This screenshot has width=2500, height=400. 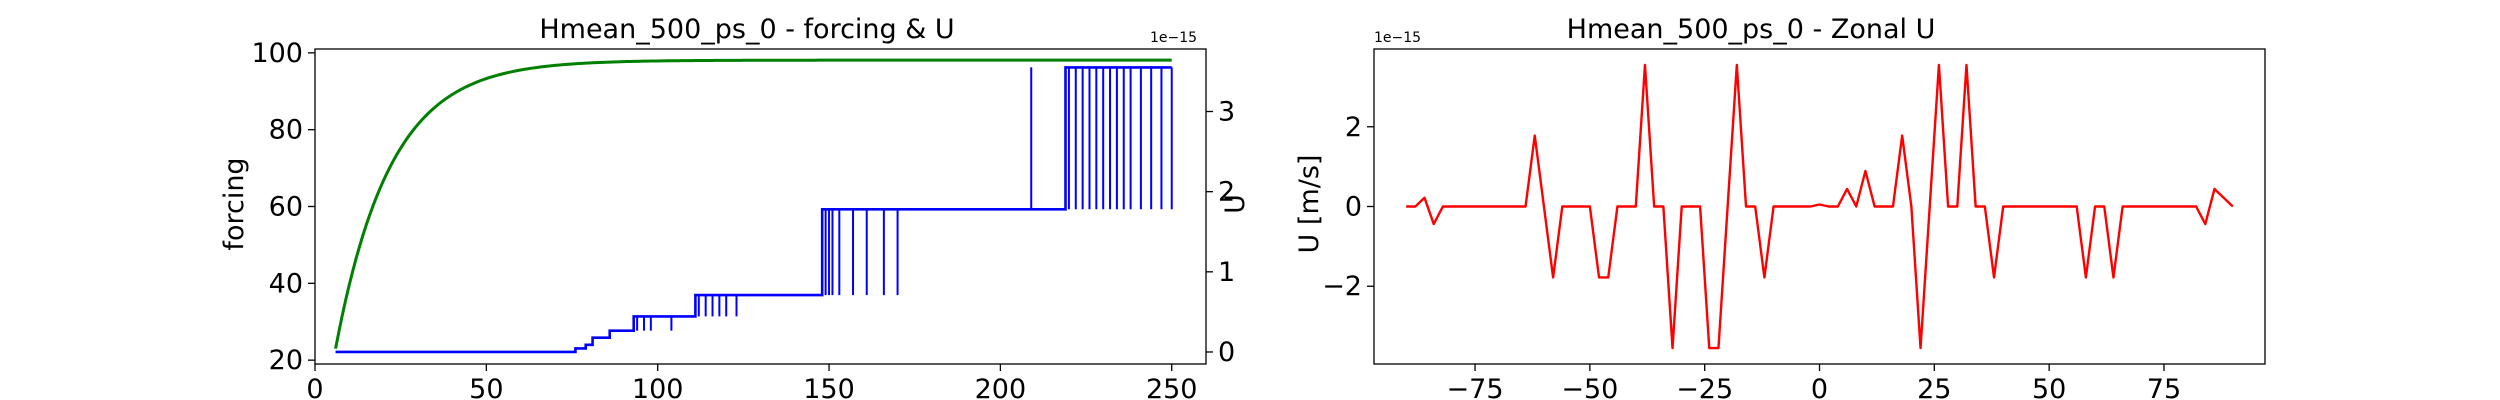 I want to click on y-tick-label: 100, so click(x=277, y=53).